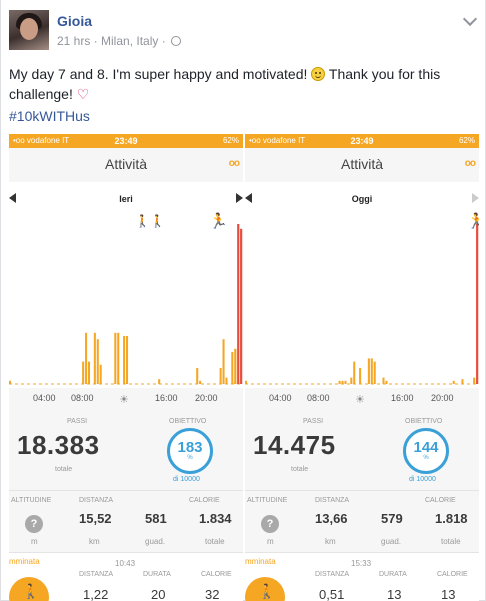  I want to click on chevron-down-icon, so click(470, 19).